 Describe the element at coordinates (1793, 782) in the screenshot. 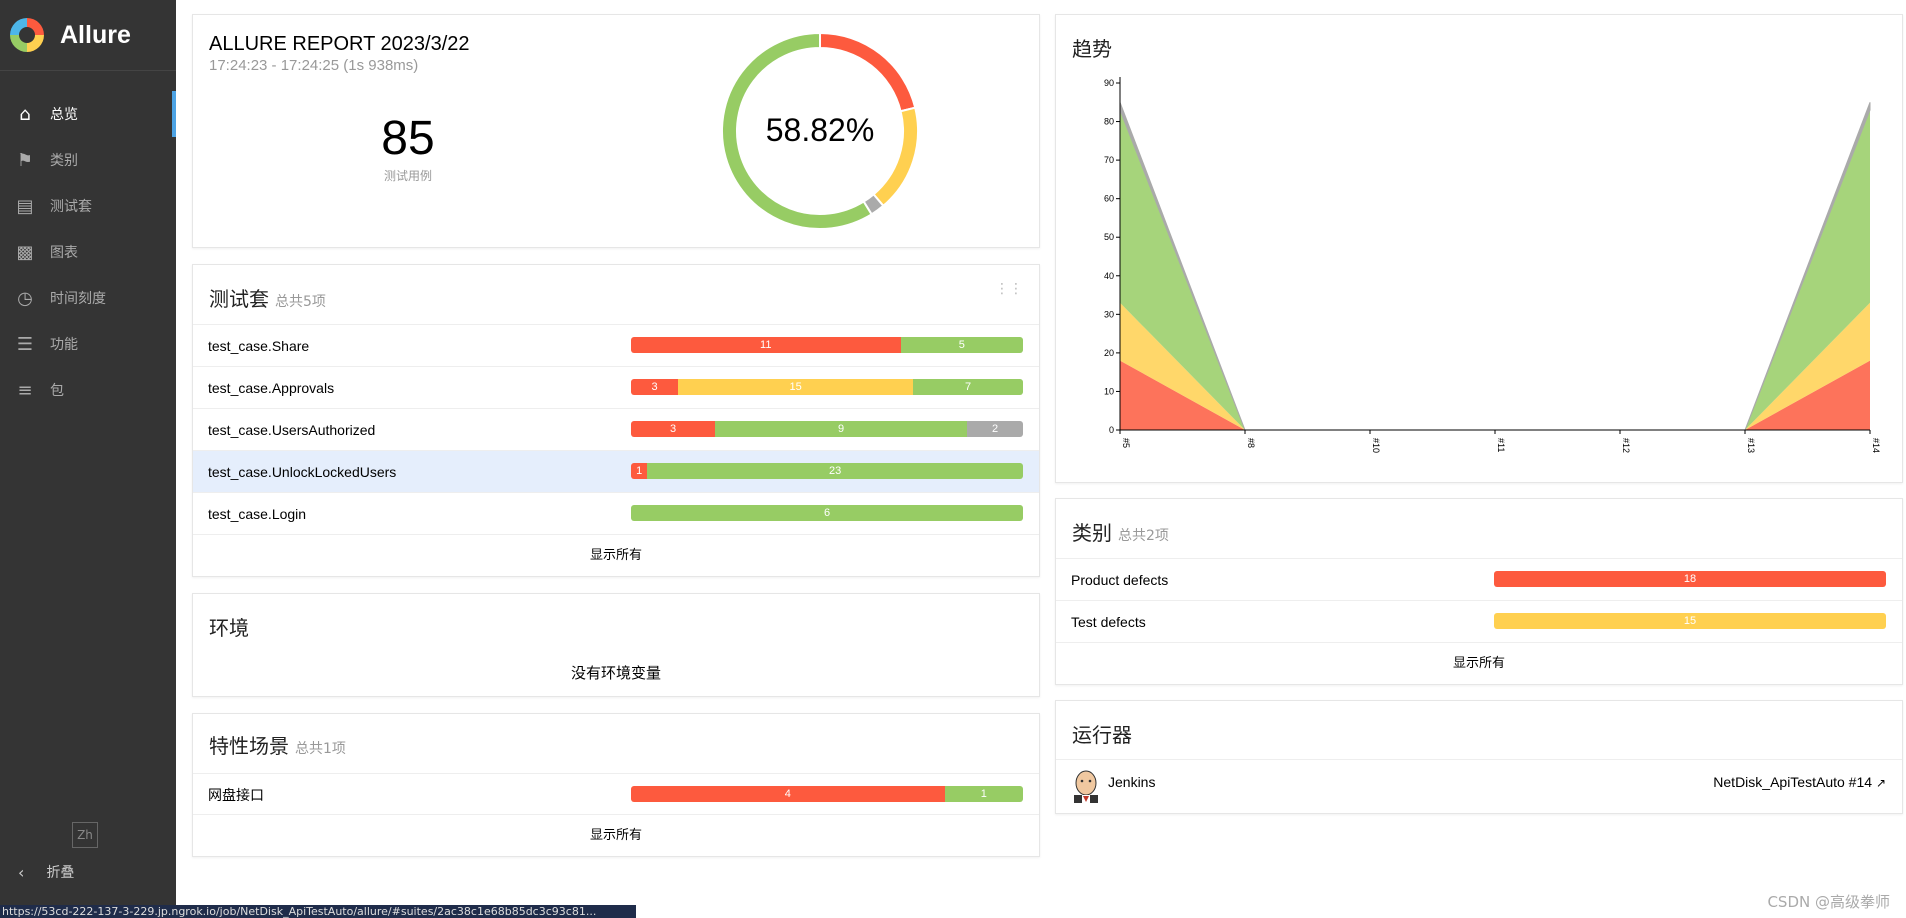

I see `executor-build: NetDisk_ApiTestAuto #14` at that location.